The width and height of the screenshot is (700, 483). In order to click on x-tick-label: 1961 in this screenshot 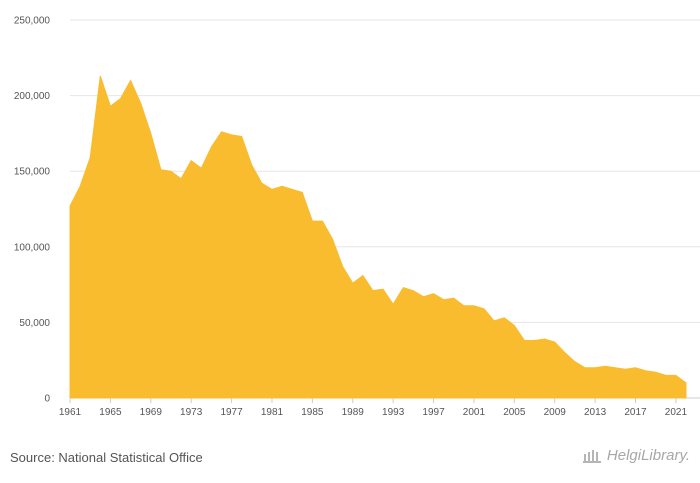, I will do `click(70, 412)`.